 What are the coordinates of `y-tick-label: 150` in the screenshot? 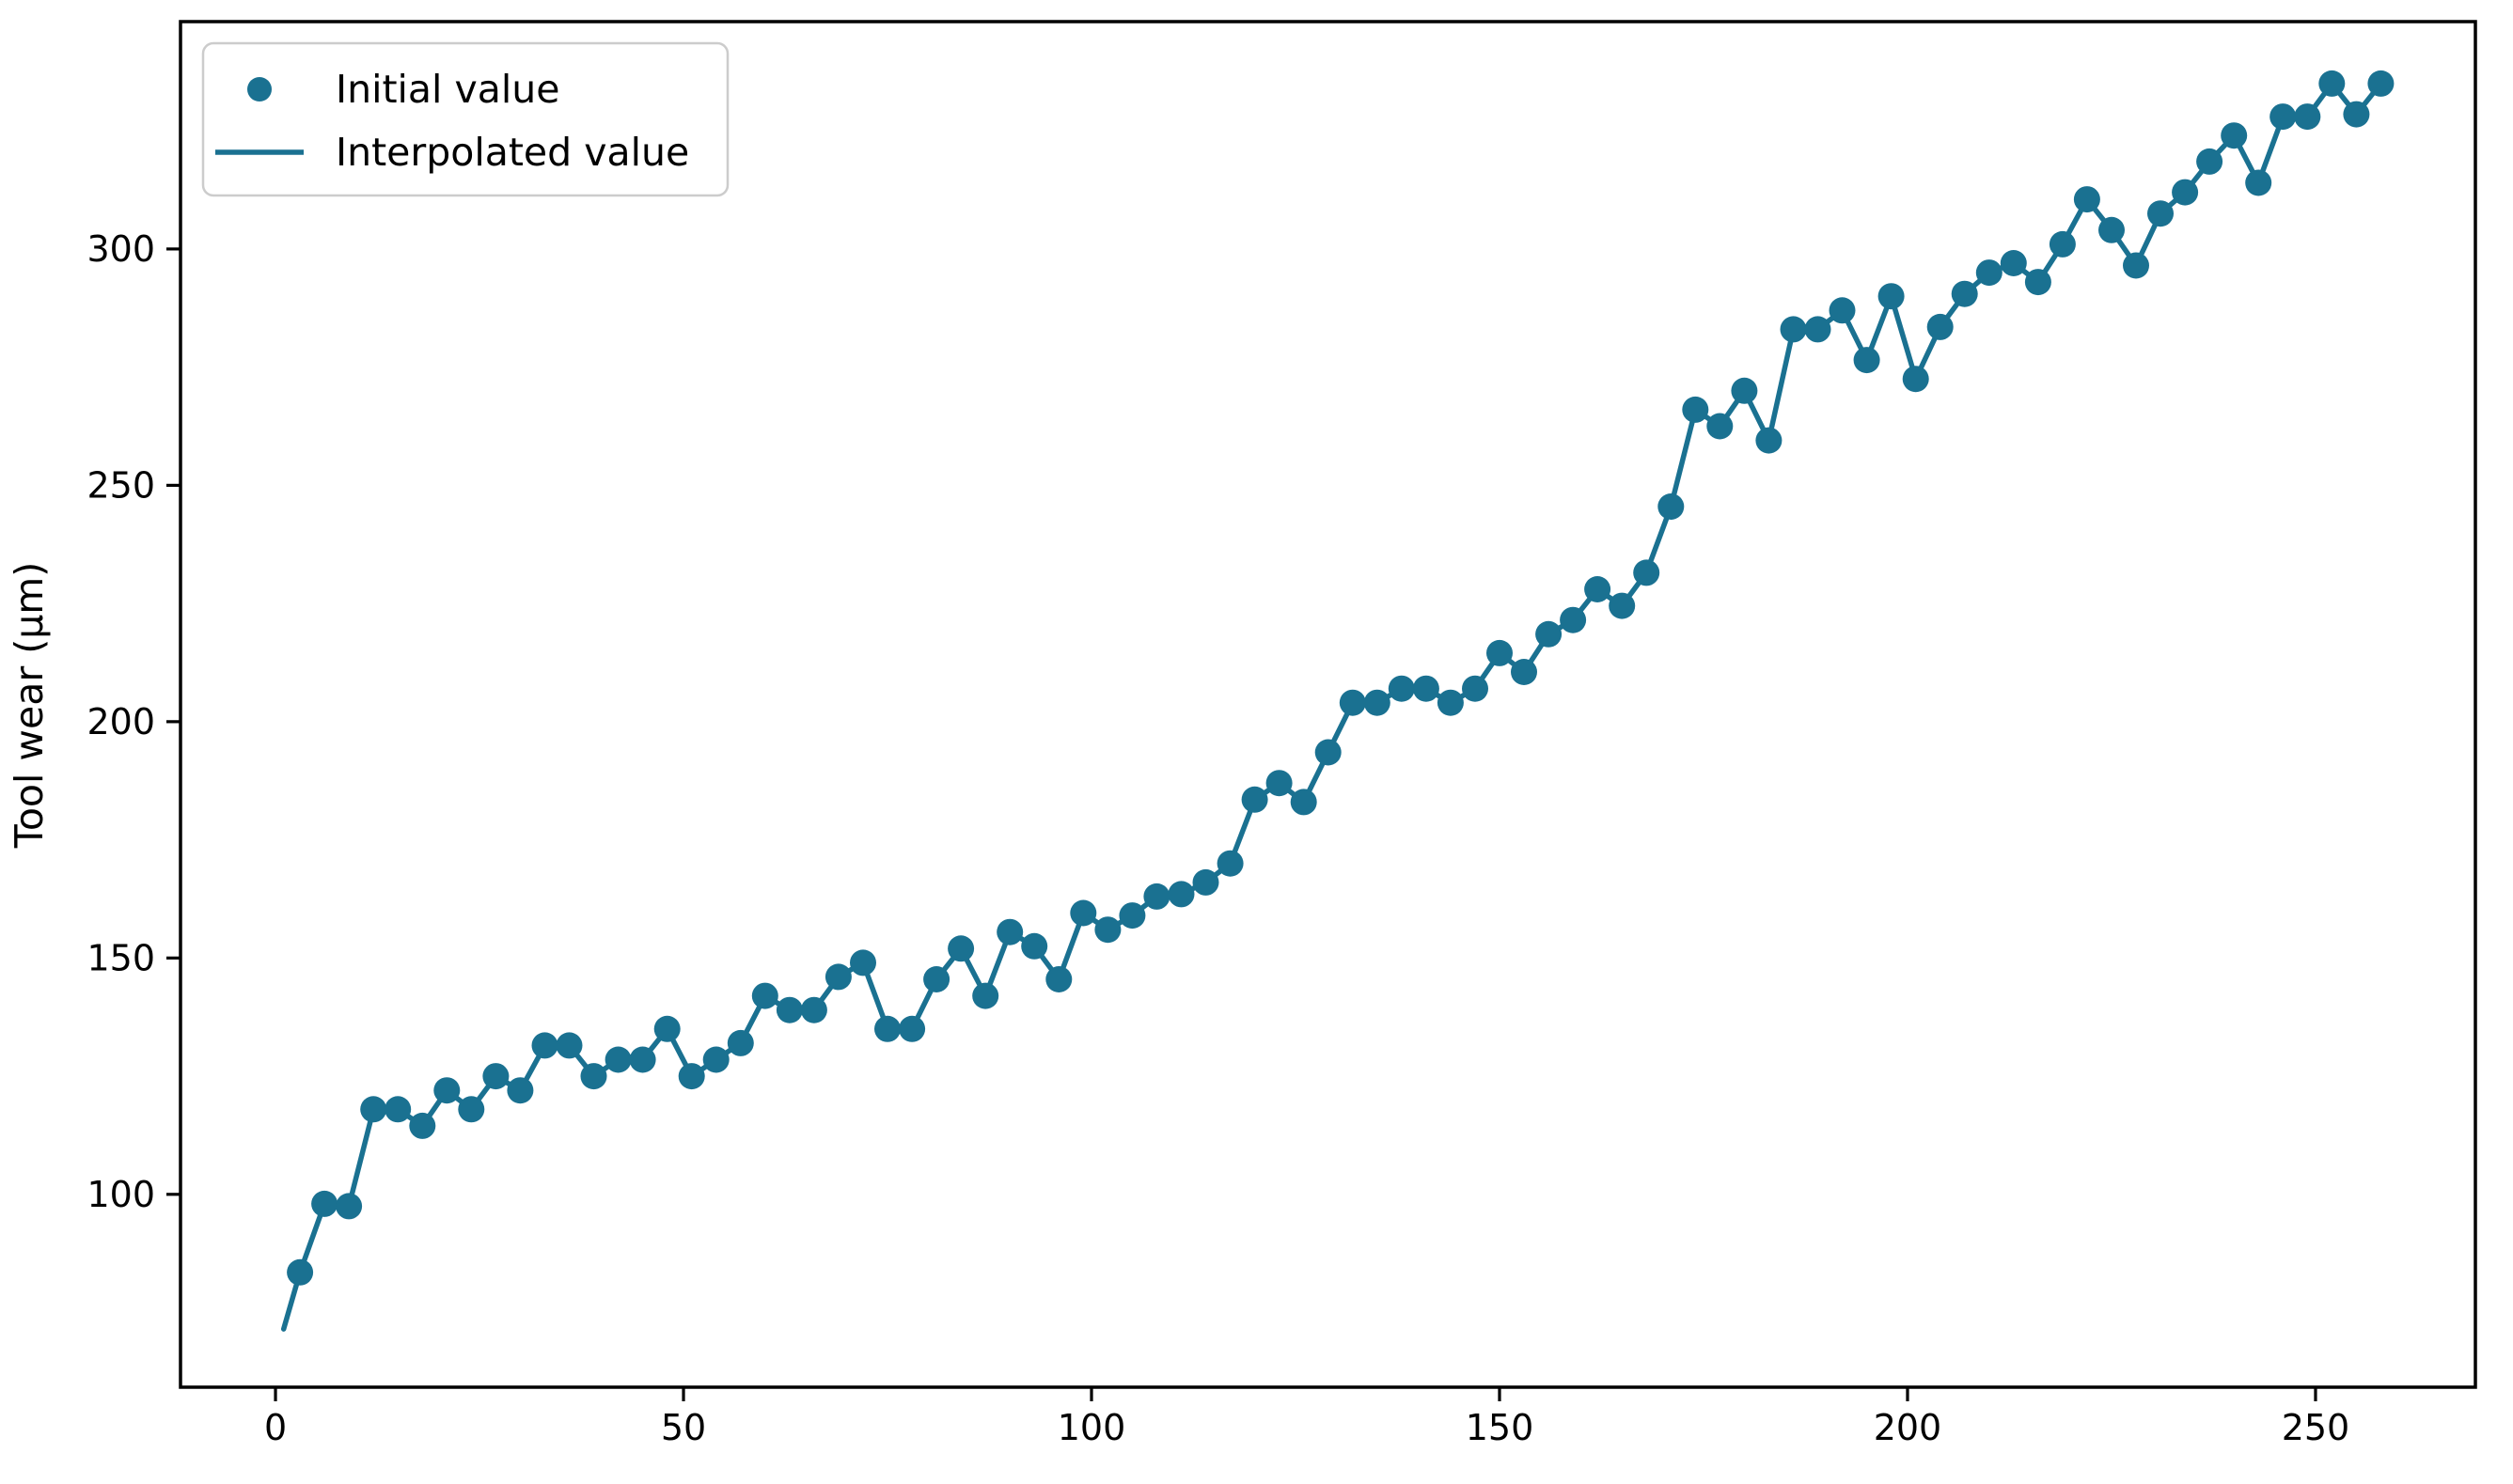 It's located at (121, 957).